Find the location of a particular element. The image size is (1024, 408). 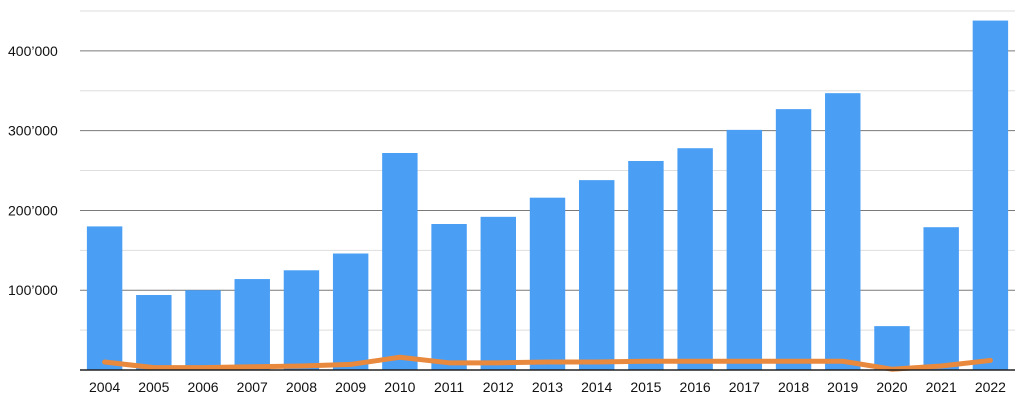

x-tick-label: 2012 is located at coordinates (498, 387).